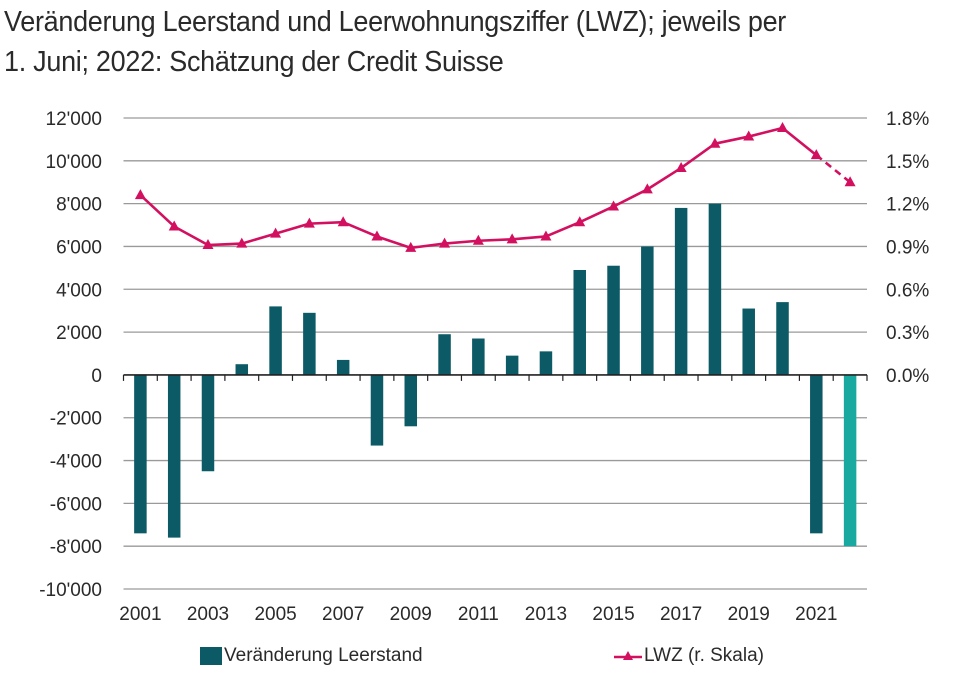 This screenshot has height=679, width=960. I want to click on left-tick-label: 0, so click(96, 376).